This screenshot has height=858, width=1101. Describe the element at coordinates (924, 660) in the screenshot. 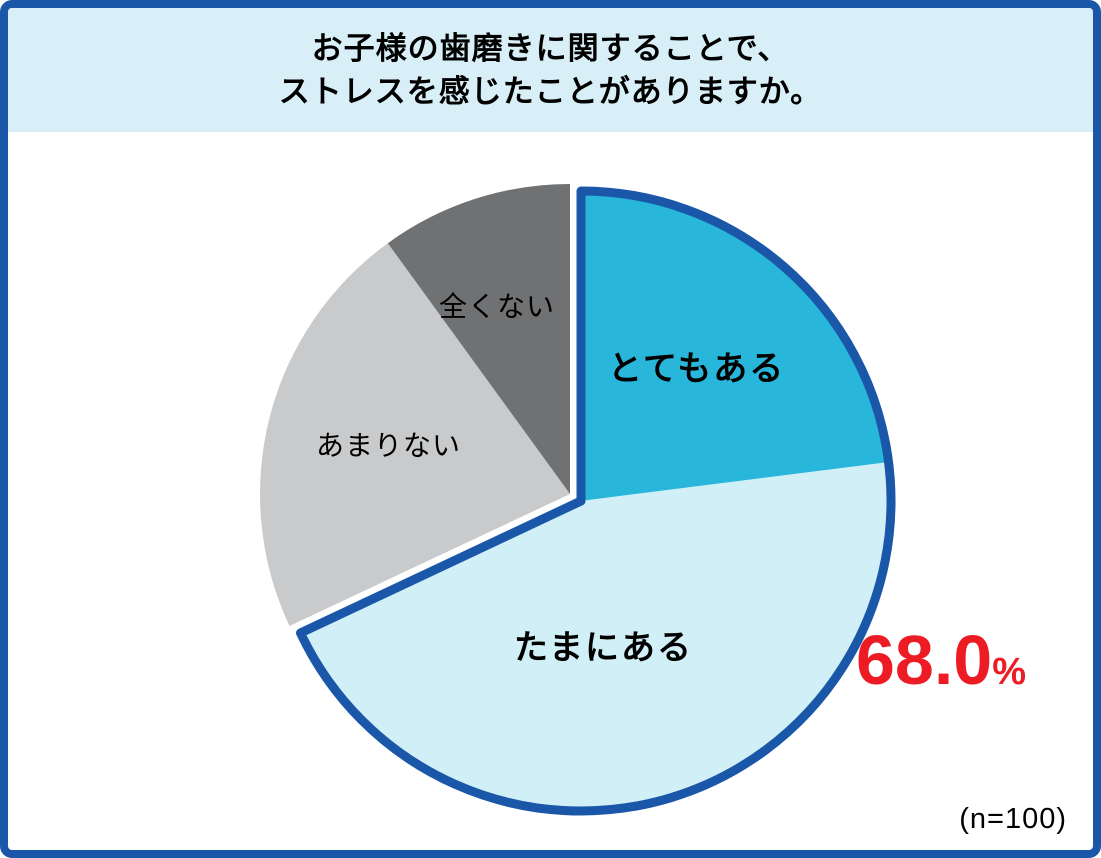

I see `highlight-percentage-value: 68.0` at that location.